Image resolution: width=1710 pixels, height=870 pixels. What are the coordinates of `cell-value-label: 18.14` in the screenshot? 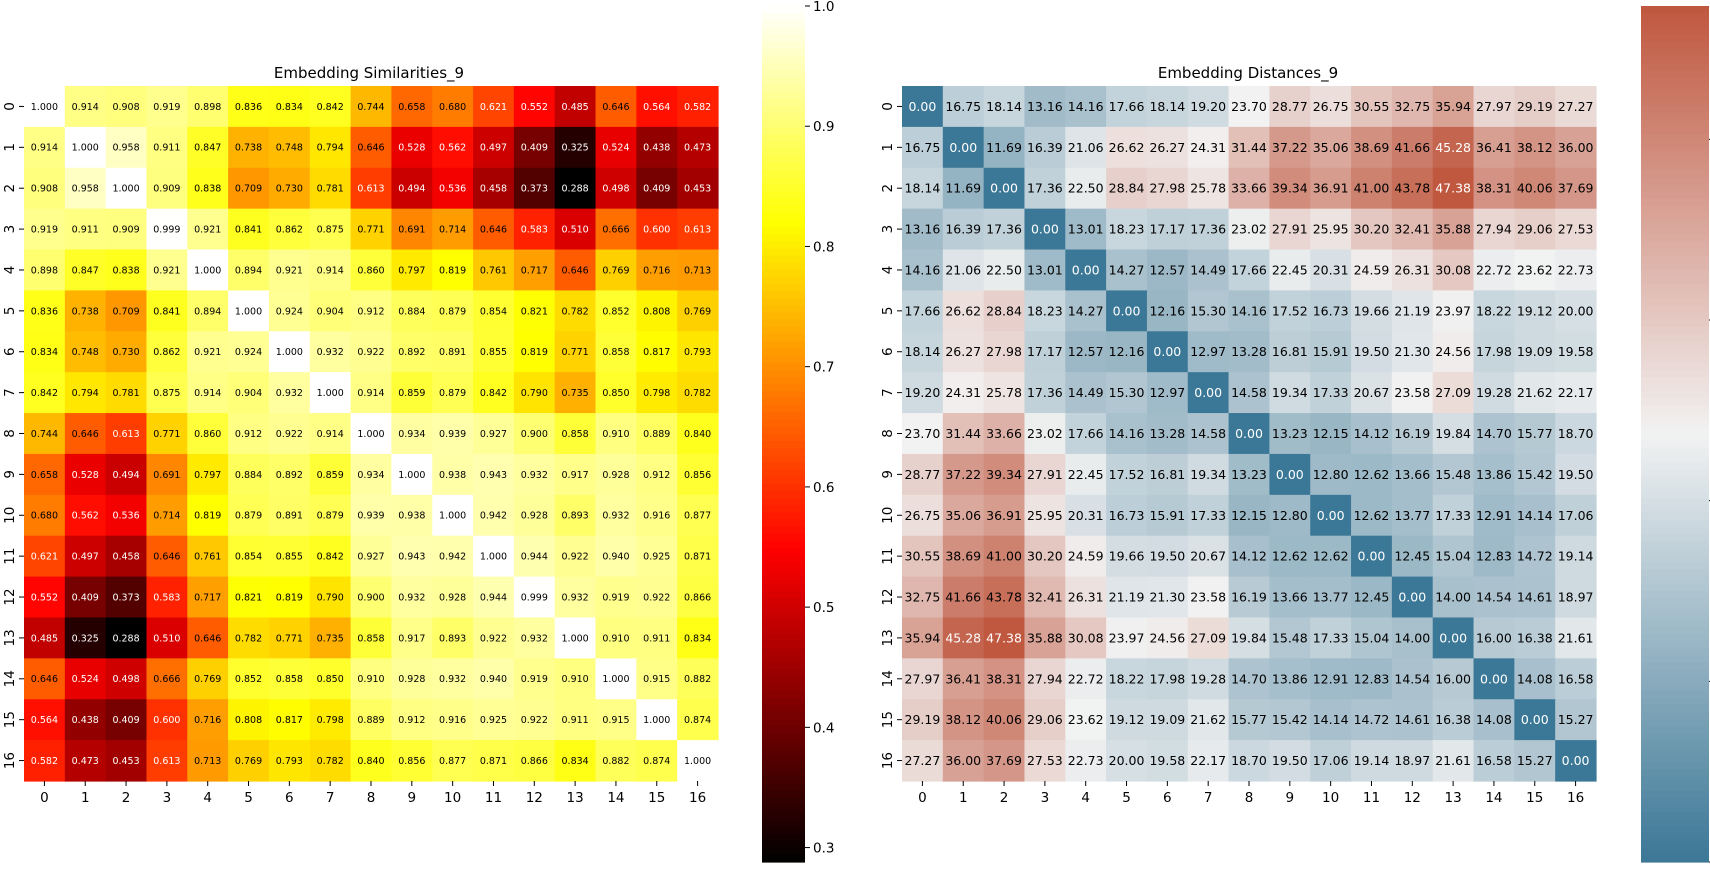 It's located at (923, 351).